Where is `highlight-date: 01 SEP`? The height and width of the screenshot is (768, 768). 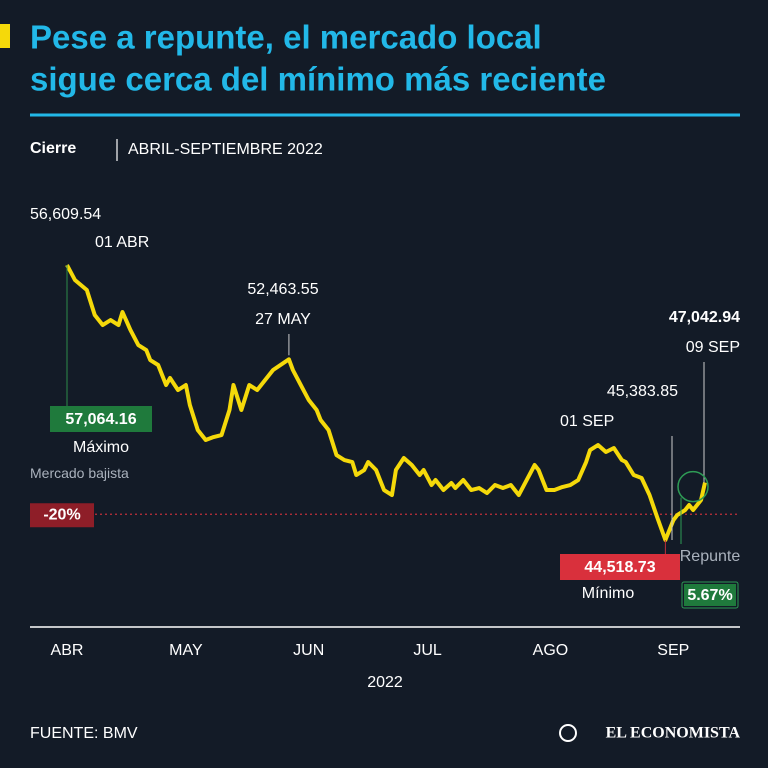
highlight-date: 01 SEP is located at coordinates (587, 421).